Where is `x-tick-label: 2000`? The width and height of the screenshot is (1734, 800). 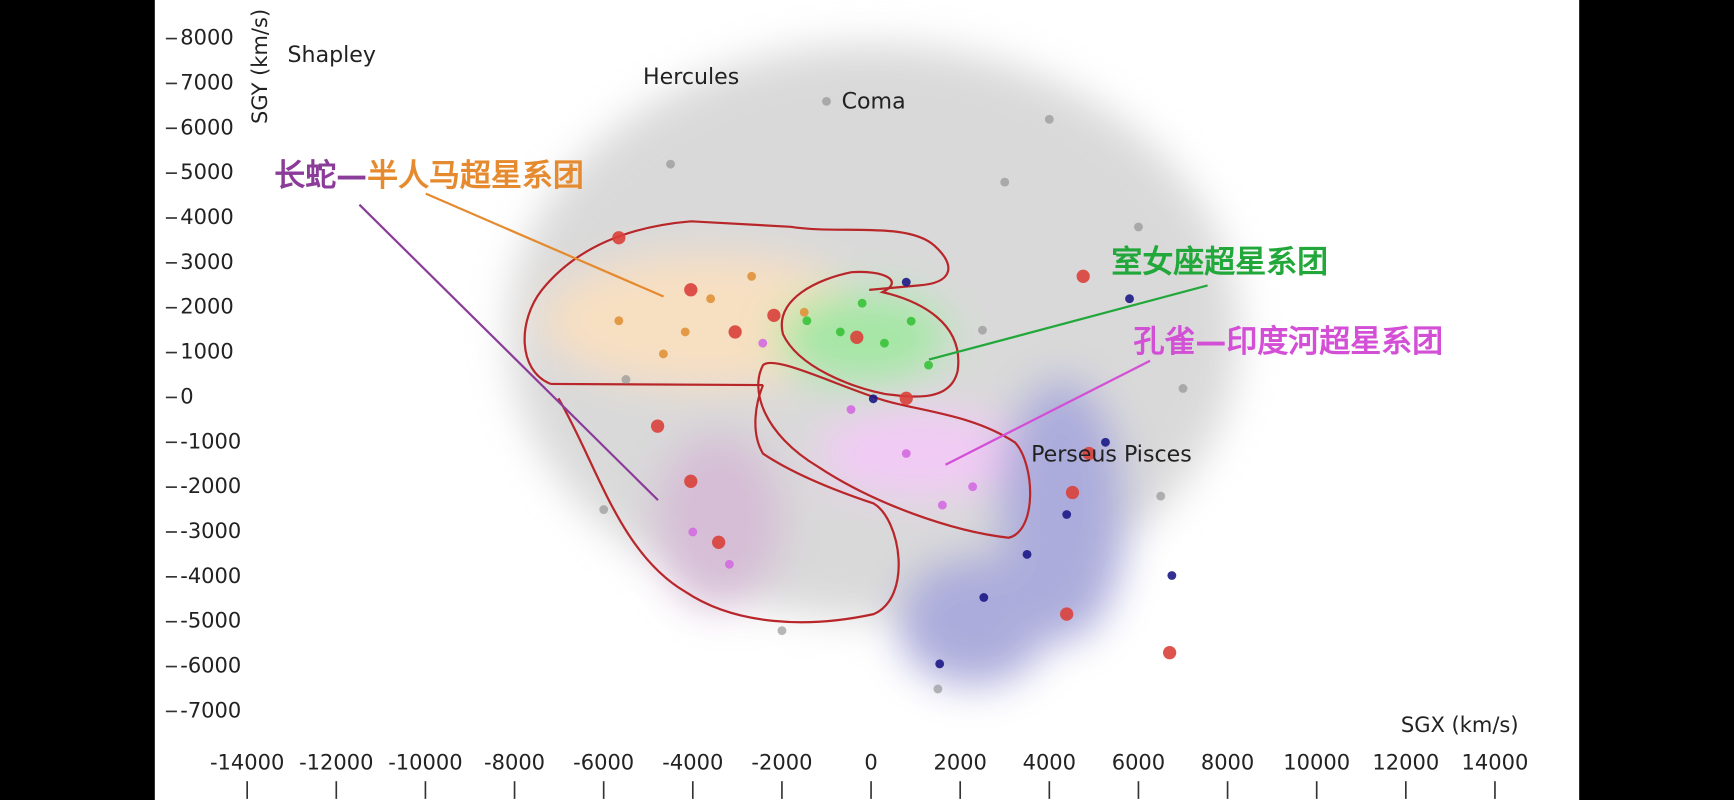 x-tick-label: 2000 is located at coordinates (959, 761).